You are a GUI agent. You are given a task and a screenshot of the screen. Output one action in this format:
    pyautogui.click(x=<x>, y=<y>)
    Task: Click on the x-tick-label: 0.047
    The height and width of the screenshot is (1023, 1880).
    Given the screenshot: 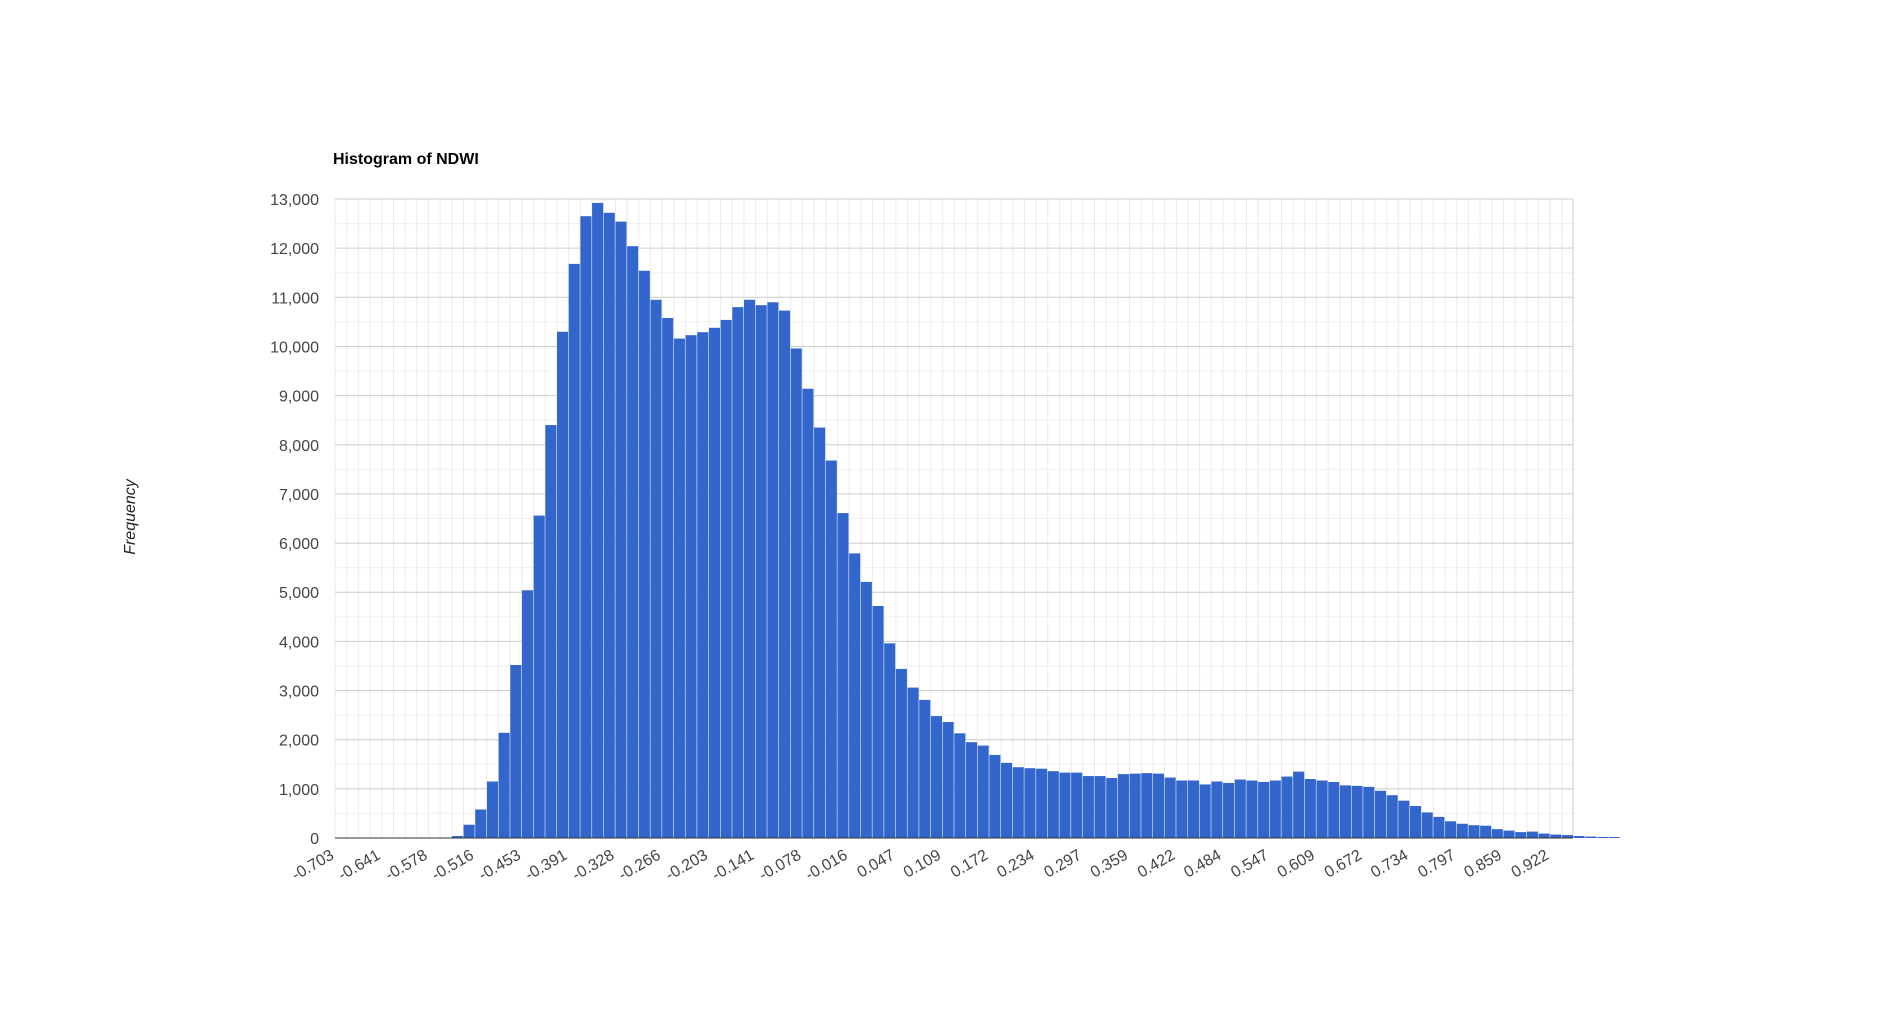 What is the action you would take?
    pyautogui.click(x=876, y=864)
    